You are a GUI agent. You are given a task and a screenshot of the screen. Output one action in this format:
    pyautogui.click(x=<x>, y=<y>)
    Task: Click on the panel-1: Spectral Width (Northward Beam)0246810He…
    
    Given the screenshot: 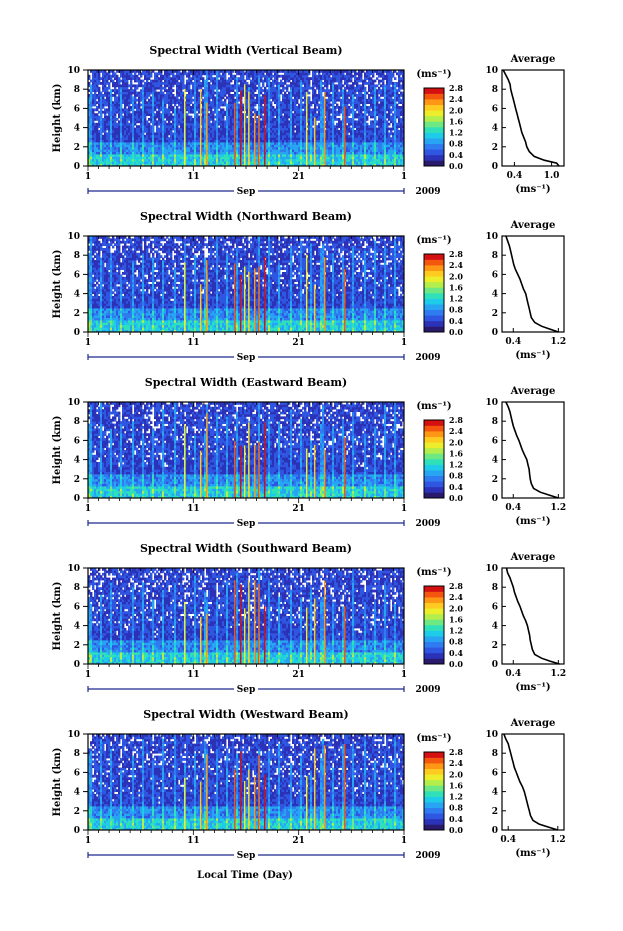 What is the action you would take?
    pyautogui.click(x=309, y=286)
    